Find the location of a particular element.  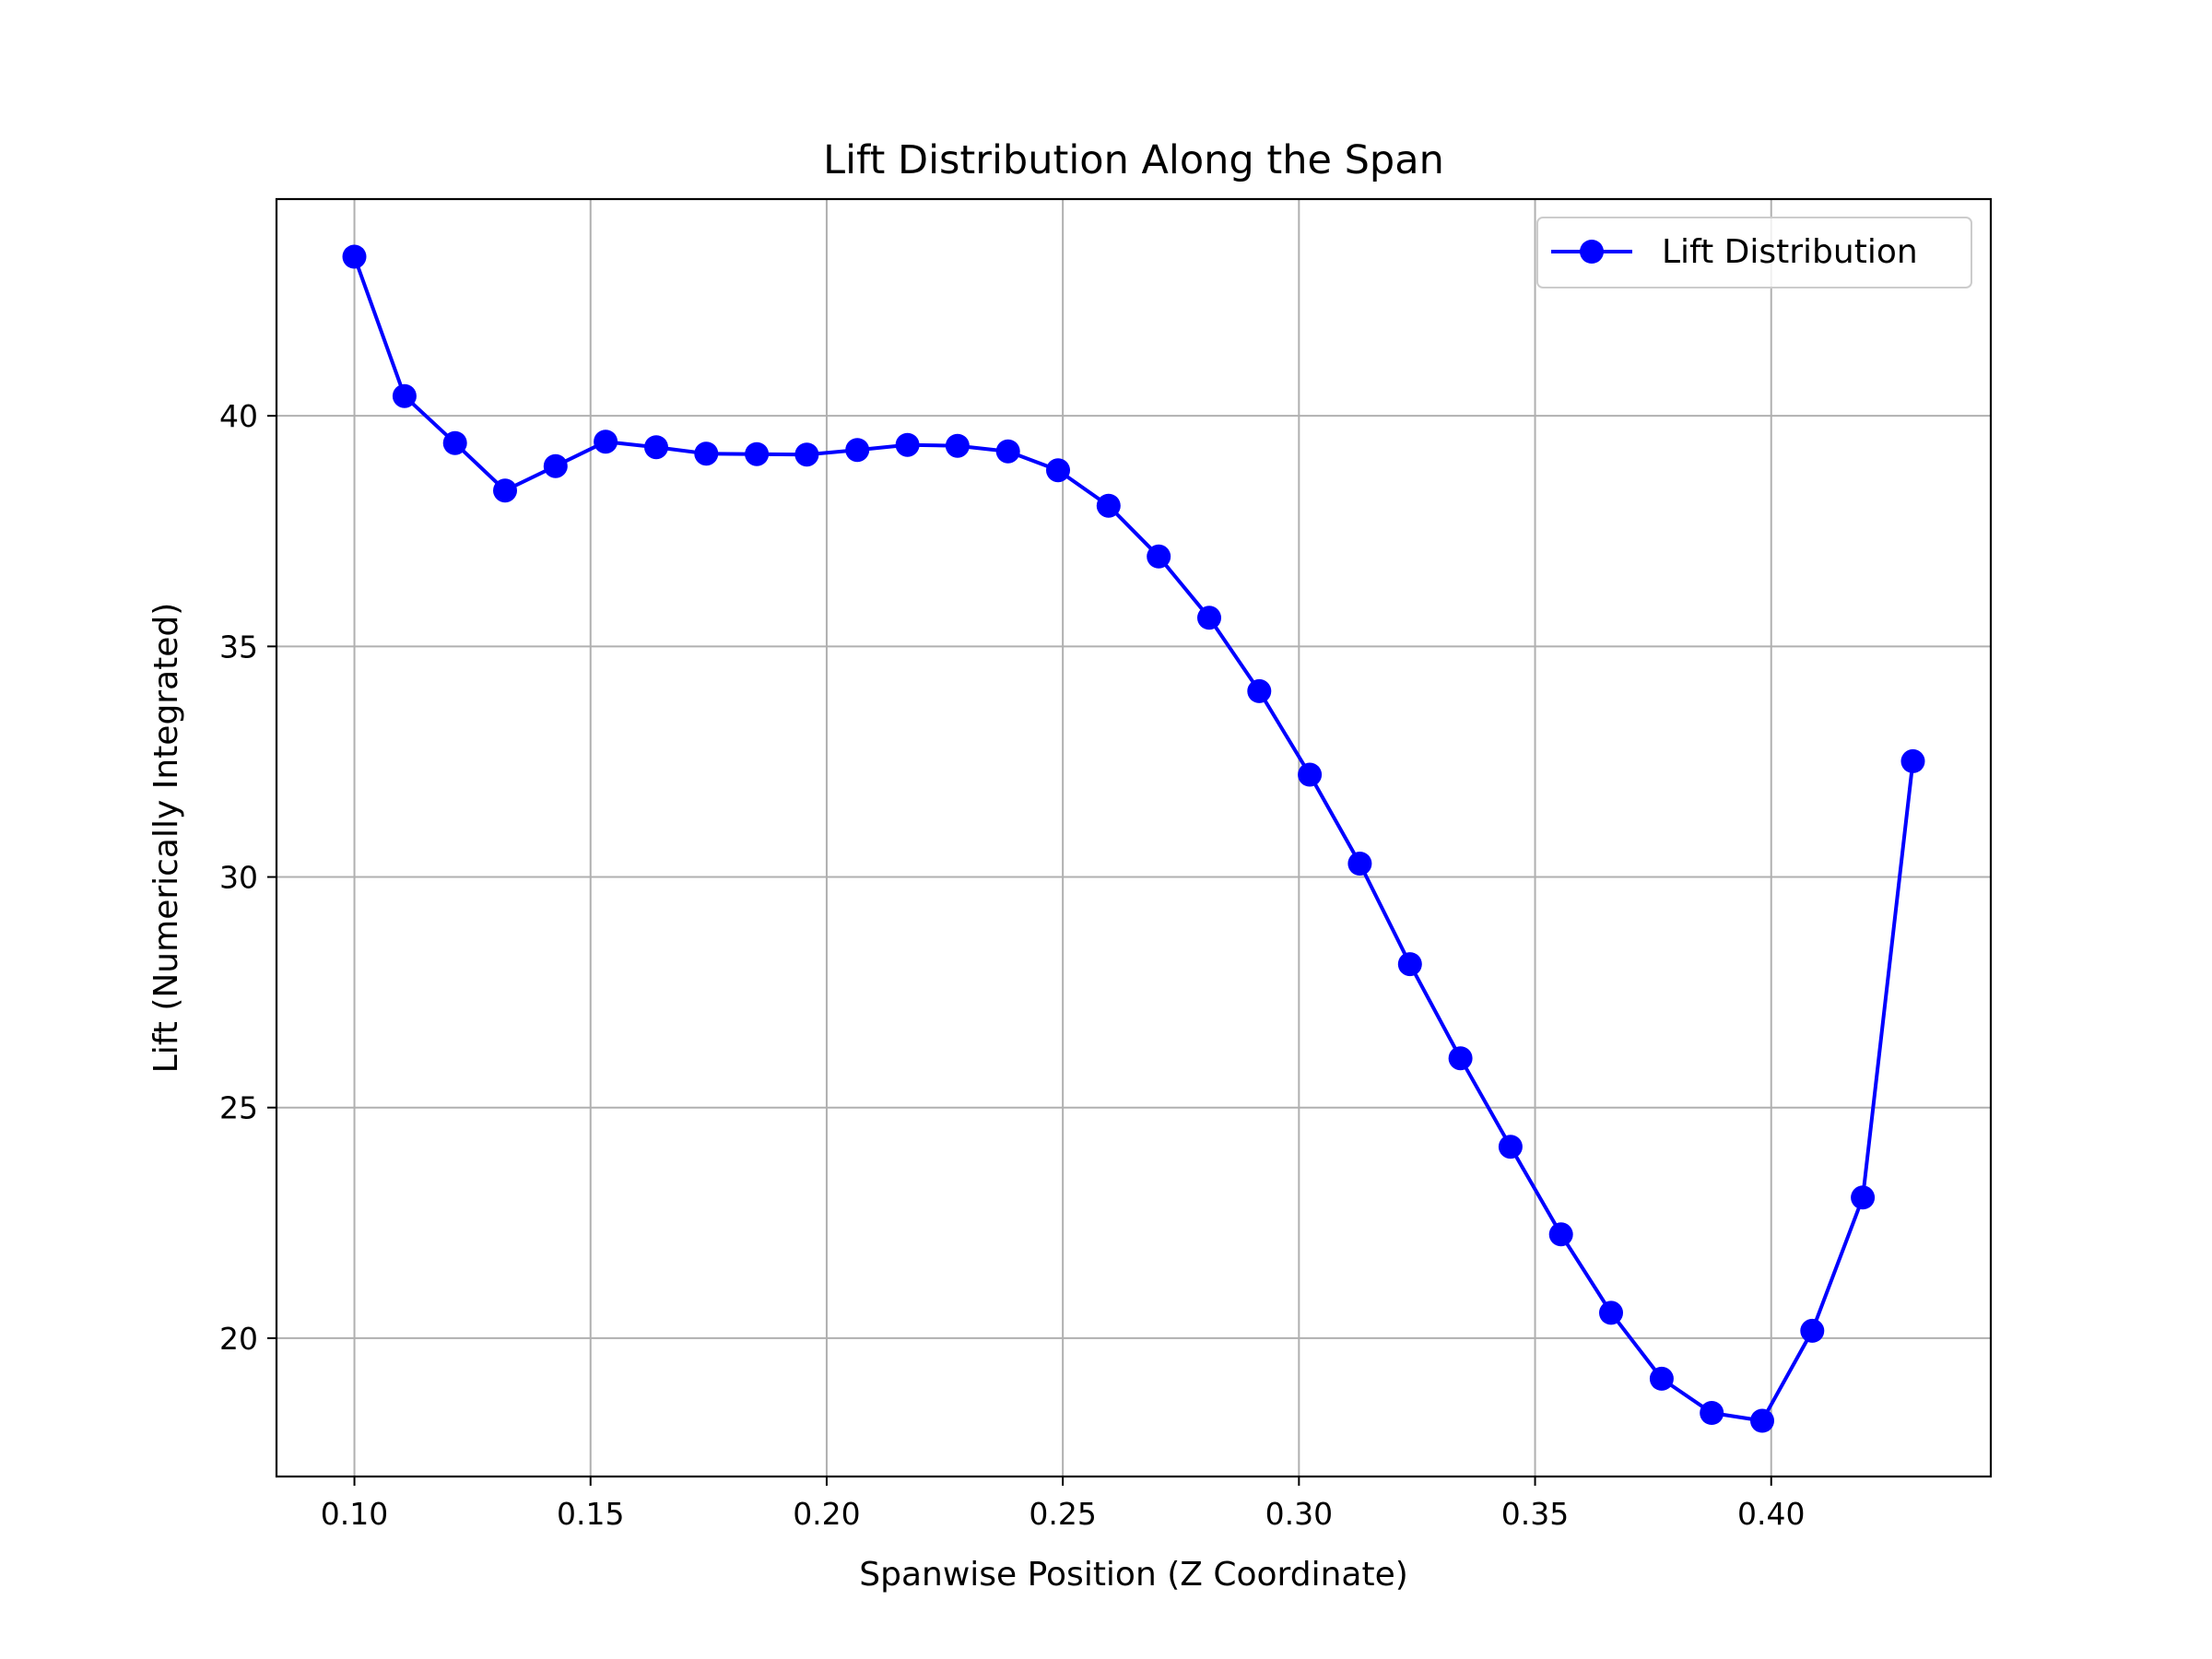

y-tick-label: 40 is located at coordinates (238, 416).